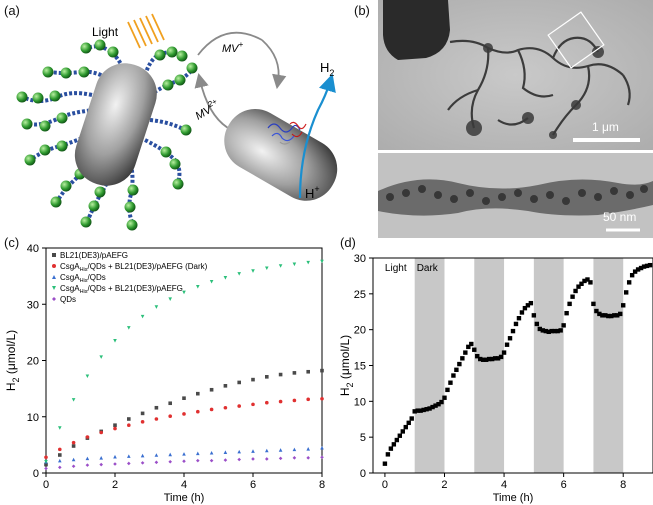 This screenshot has height=505, width=653. I want to click on panel-label-b: (b), so click(362, 10).